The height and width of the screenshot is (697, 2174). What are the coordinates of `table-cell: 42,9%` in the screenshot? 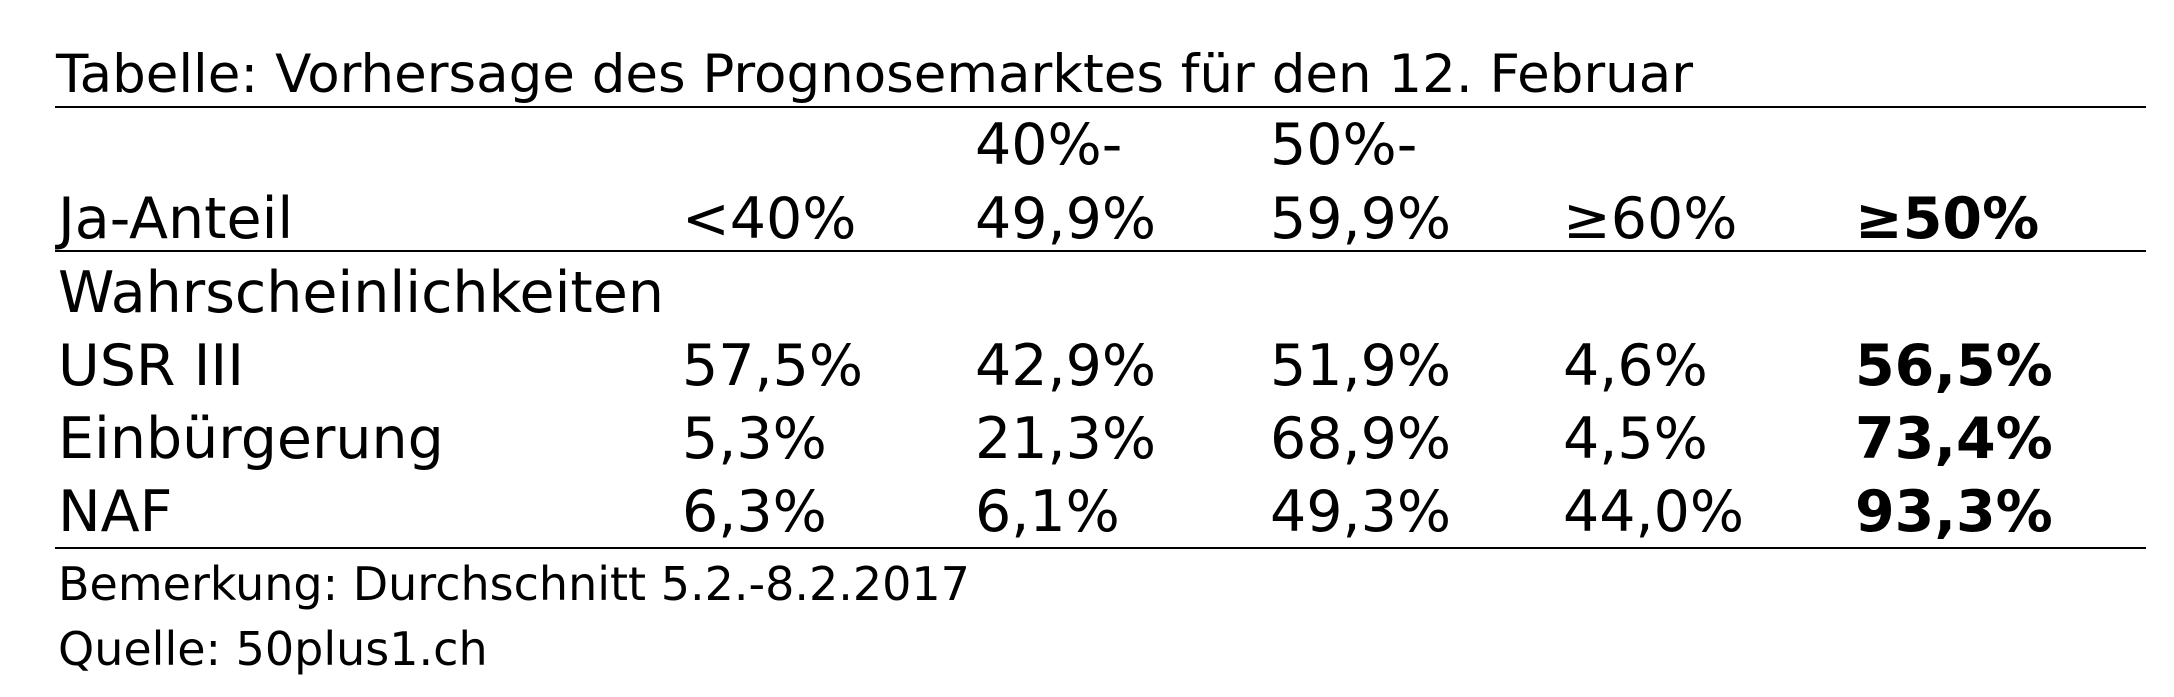 It's located at (1065, 366).